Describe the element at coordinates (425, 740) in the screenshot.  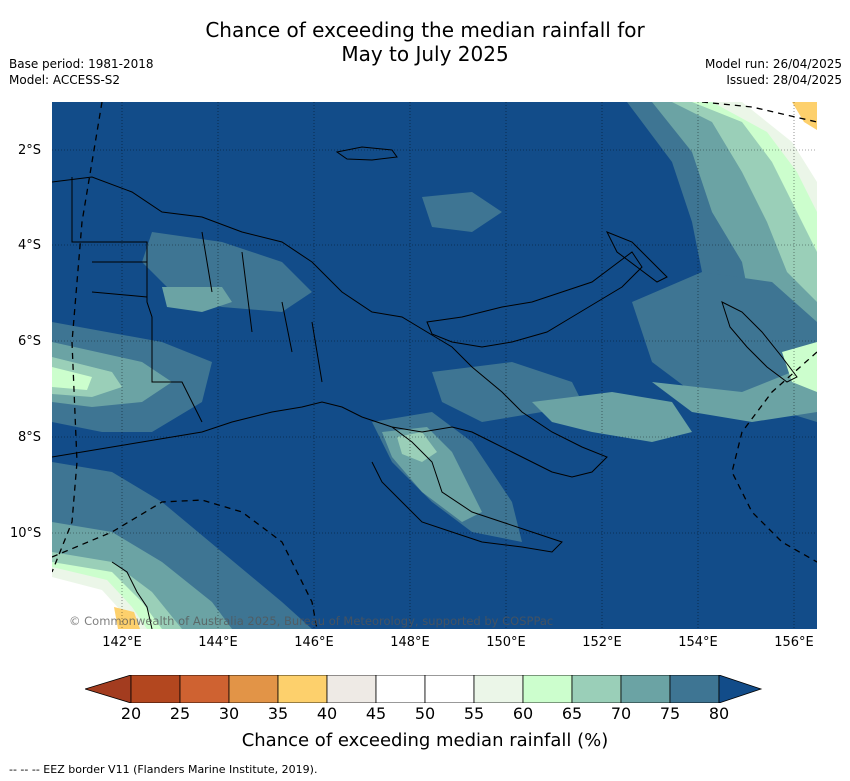
I see `colorbar-label: Chance of exceeding median rainfall (%)` at that location.